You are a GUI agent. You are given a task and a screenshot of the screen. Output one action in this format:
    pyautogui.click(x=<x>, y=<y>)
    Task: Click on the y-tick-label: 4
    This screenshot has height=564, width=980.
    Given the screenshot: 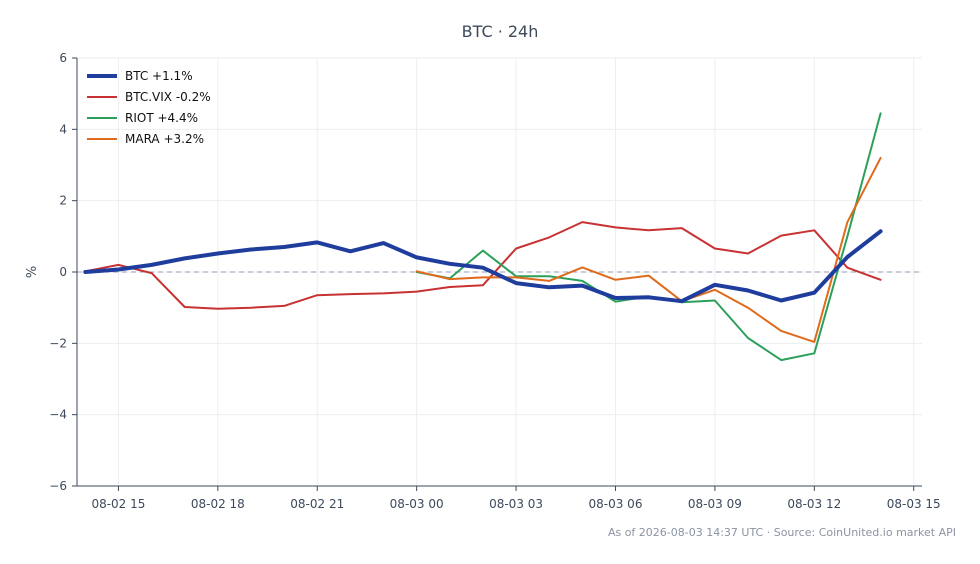 What is the action you would take?
    pyautogui.click(x=63, y=129)
    